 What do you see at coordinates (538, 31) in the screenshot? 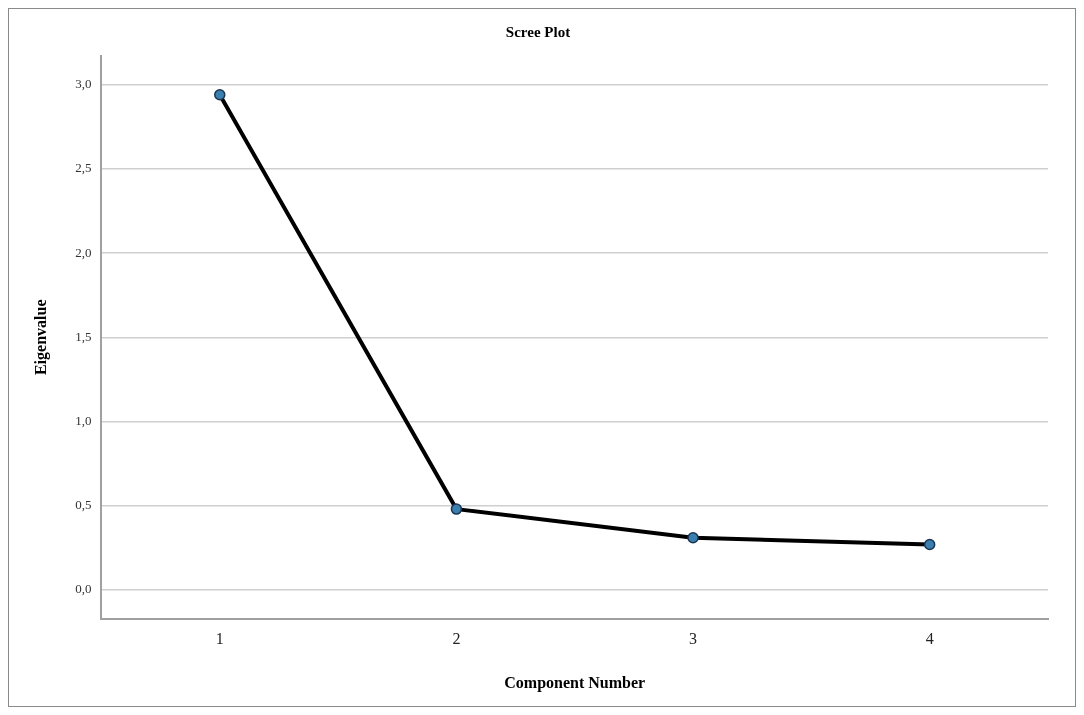
I see `chart-title: Scree Plot` at bounding box center [538, 31].